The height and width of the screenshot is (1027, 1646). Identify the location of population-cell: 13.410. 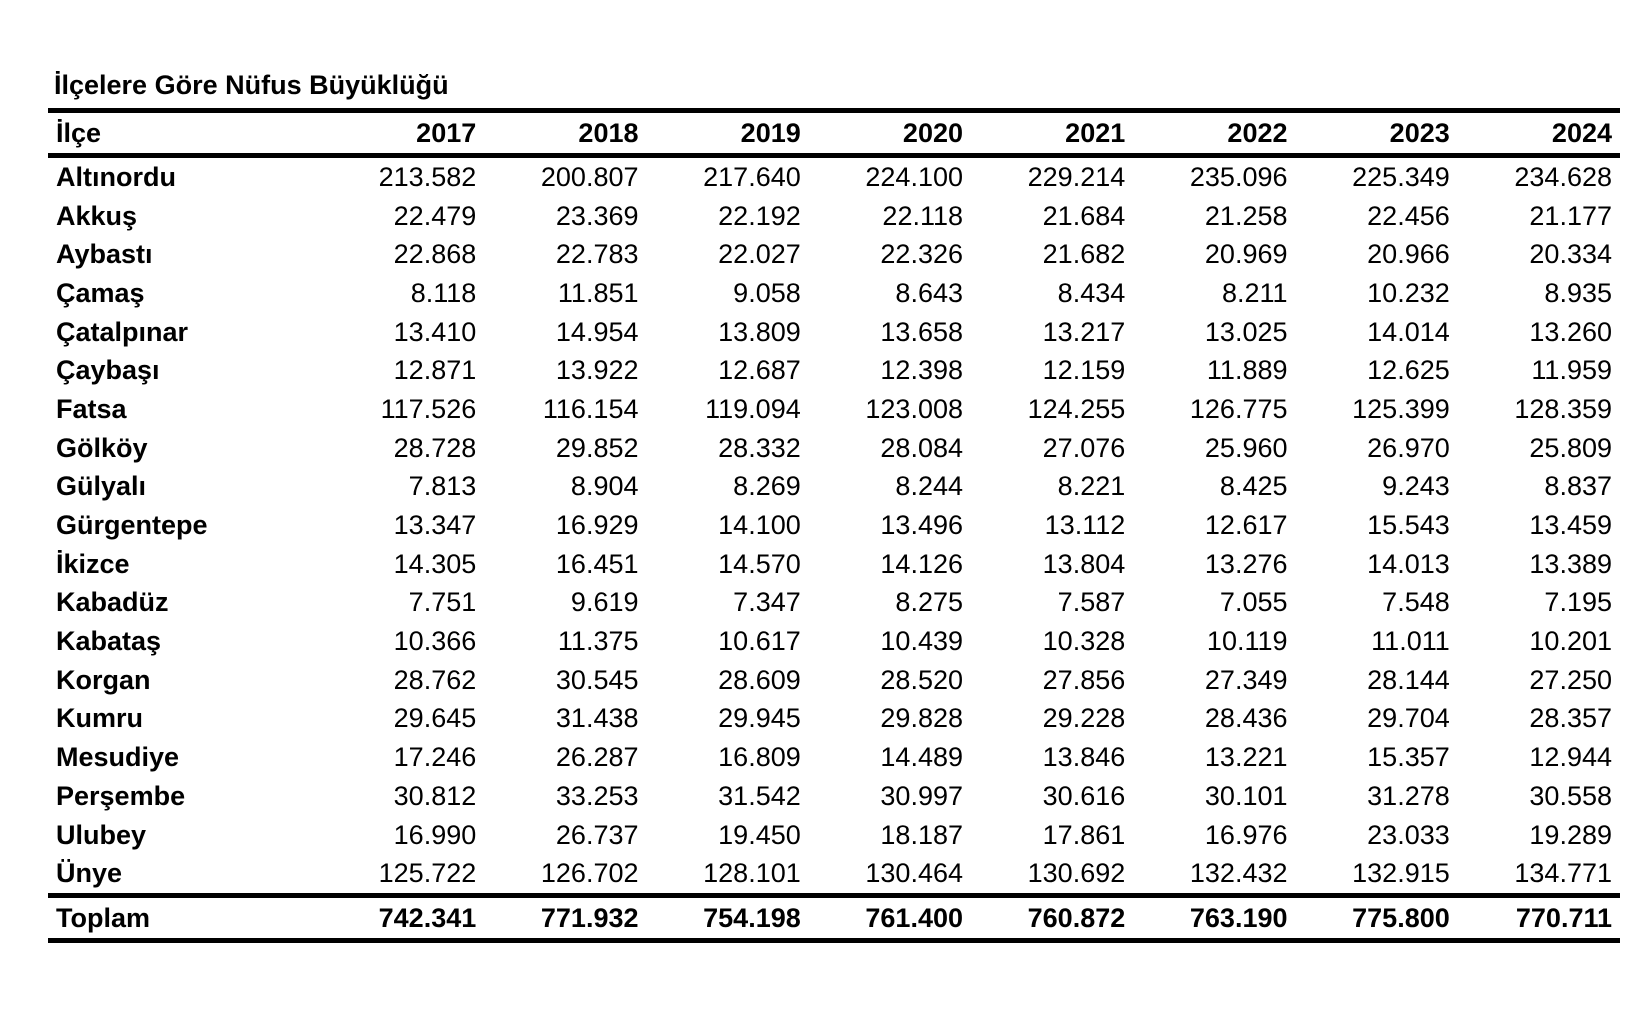
(435, 331).